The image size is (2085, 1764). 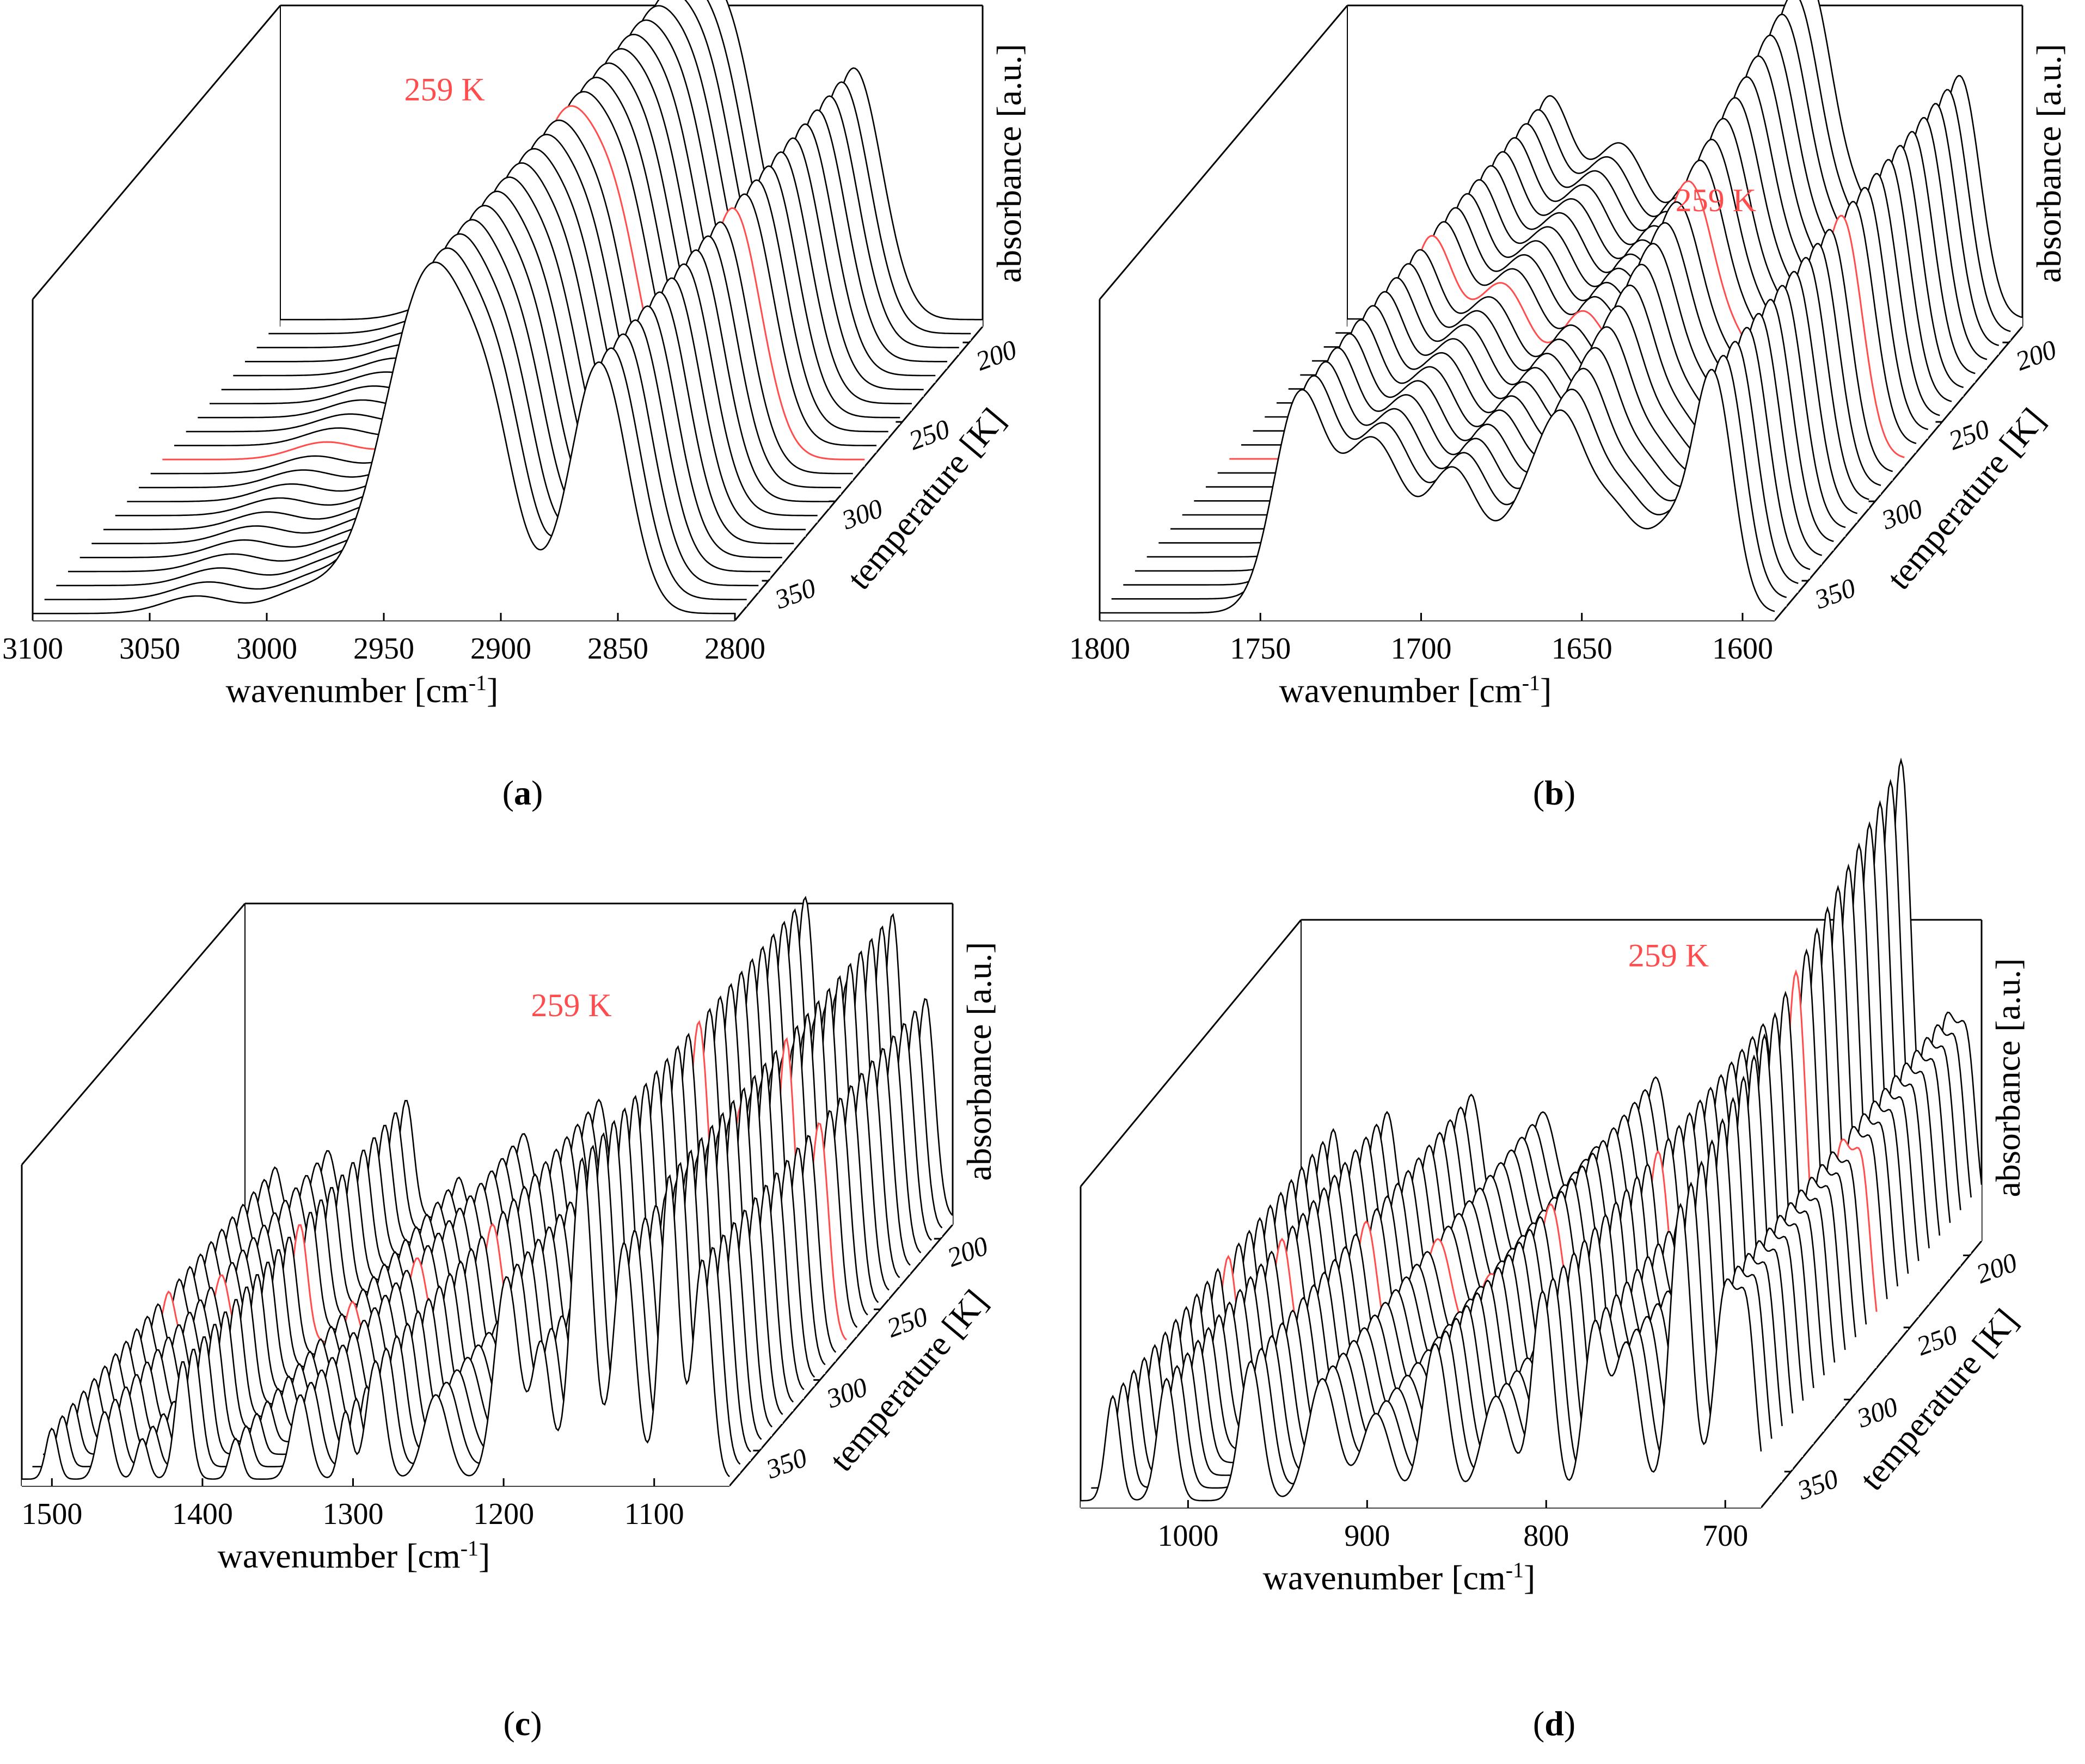 What do you see at coordinates (51, 1514) in the screenshot?
I see `x-tick-label: 1500` at bounding box center [51, 1514].